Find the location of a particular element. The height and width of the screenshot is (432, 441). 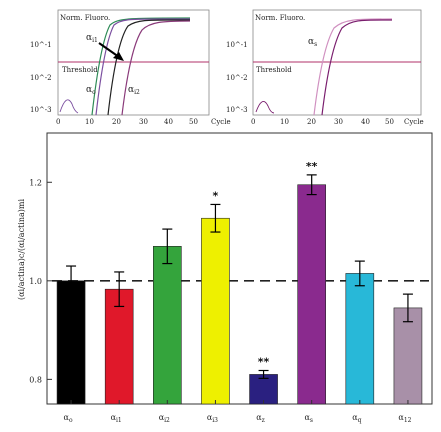

panel-left-xlabel: Cycle is located at coordinates (221, 122).